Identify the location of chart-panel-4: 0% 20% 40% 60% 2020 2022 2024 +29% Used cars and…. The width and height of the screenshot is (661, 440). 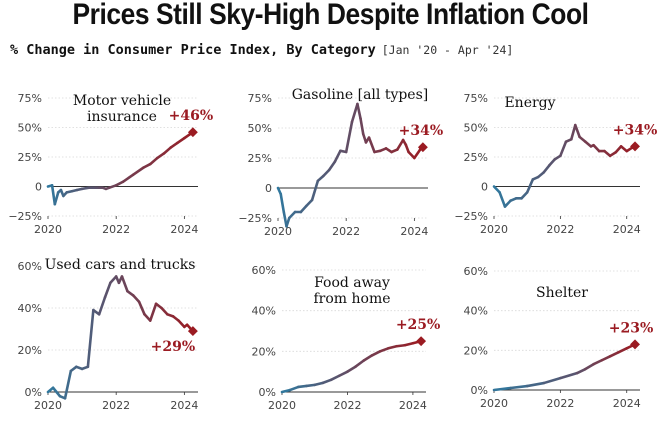
(108, 334).